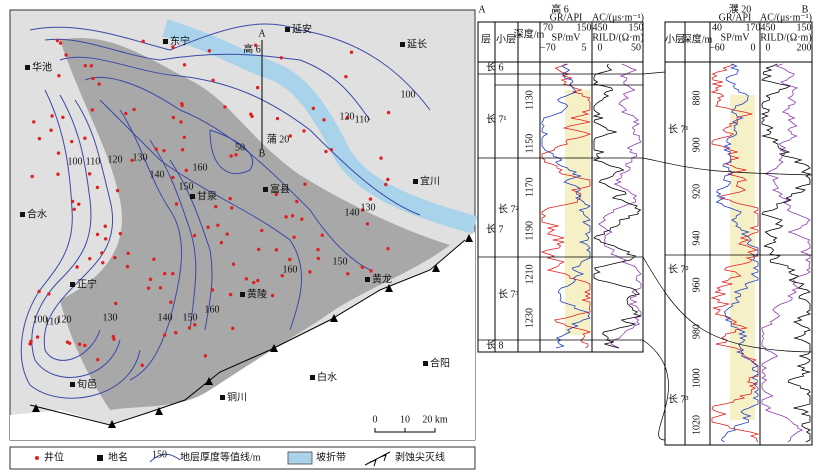  What do you see at coordinates (696, 191) in the screenshot?
I see `depth-label: 920` at bounding box center [696, 191].